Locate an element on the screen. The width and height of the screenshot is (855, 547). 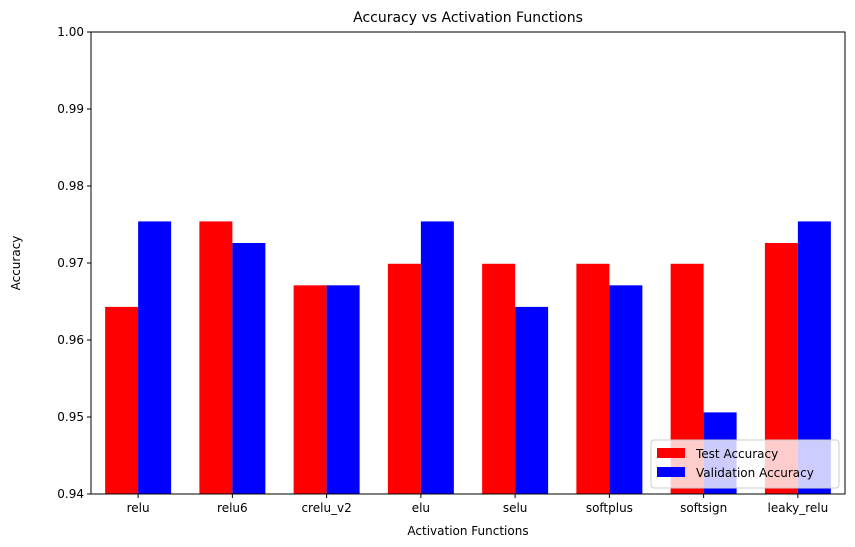
x-tick-label: elu is located at coordinates (421, 508).